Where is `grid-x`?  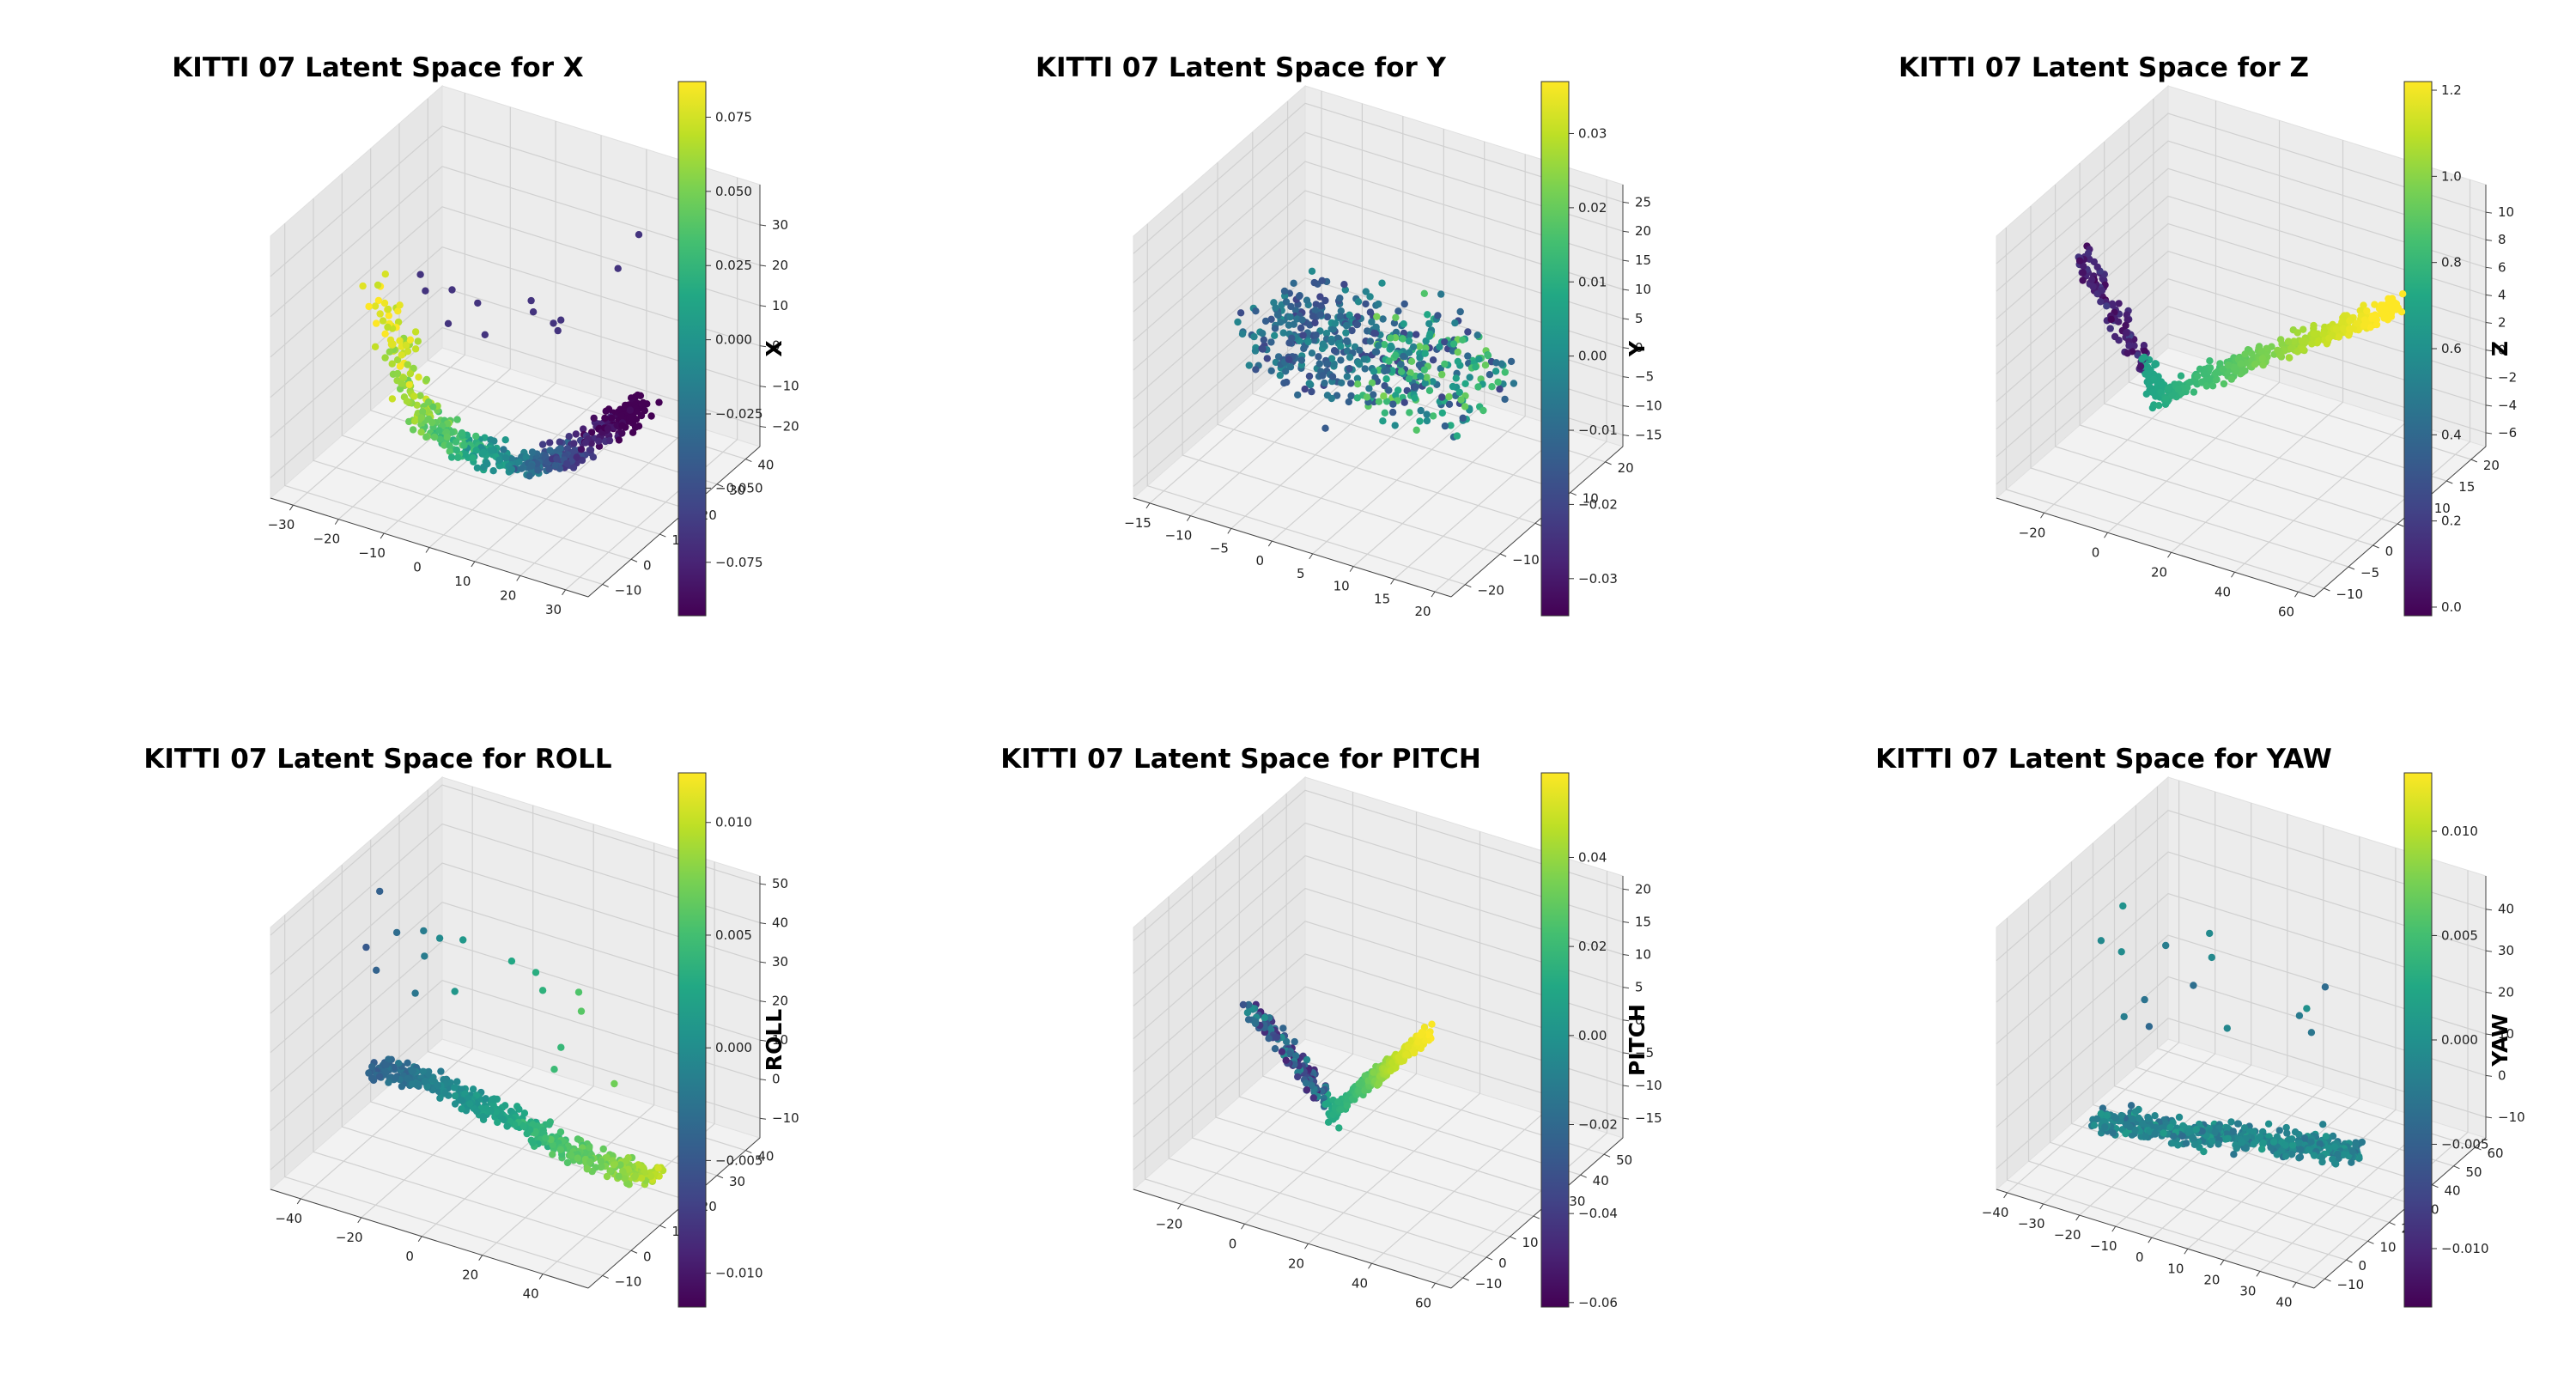 grid-x is located at coordinates (2201, 1020).